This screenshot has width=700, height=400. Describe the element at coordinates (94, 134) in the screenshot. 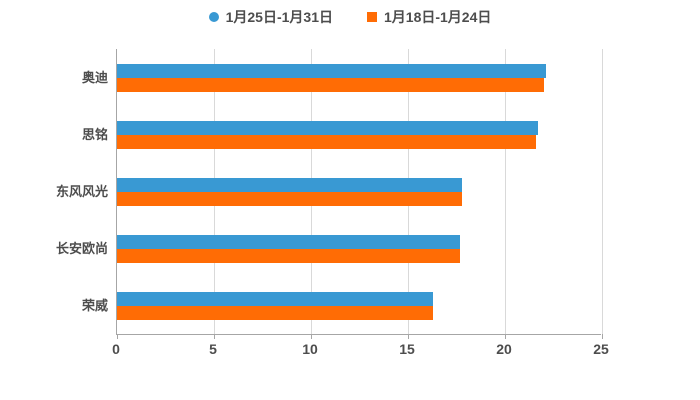

I see `category-label-row2: 思铭` at that location.